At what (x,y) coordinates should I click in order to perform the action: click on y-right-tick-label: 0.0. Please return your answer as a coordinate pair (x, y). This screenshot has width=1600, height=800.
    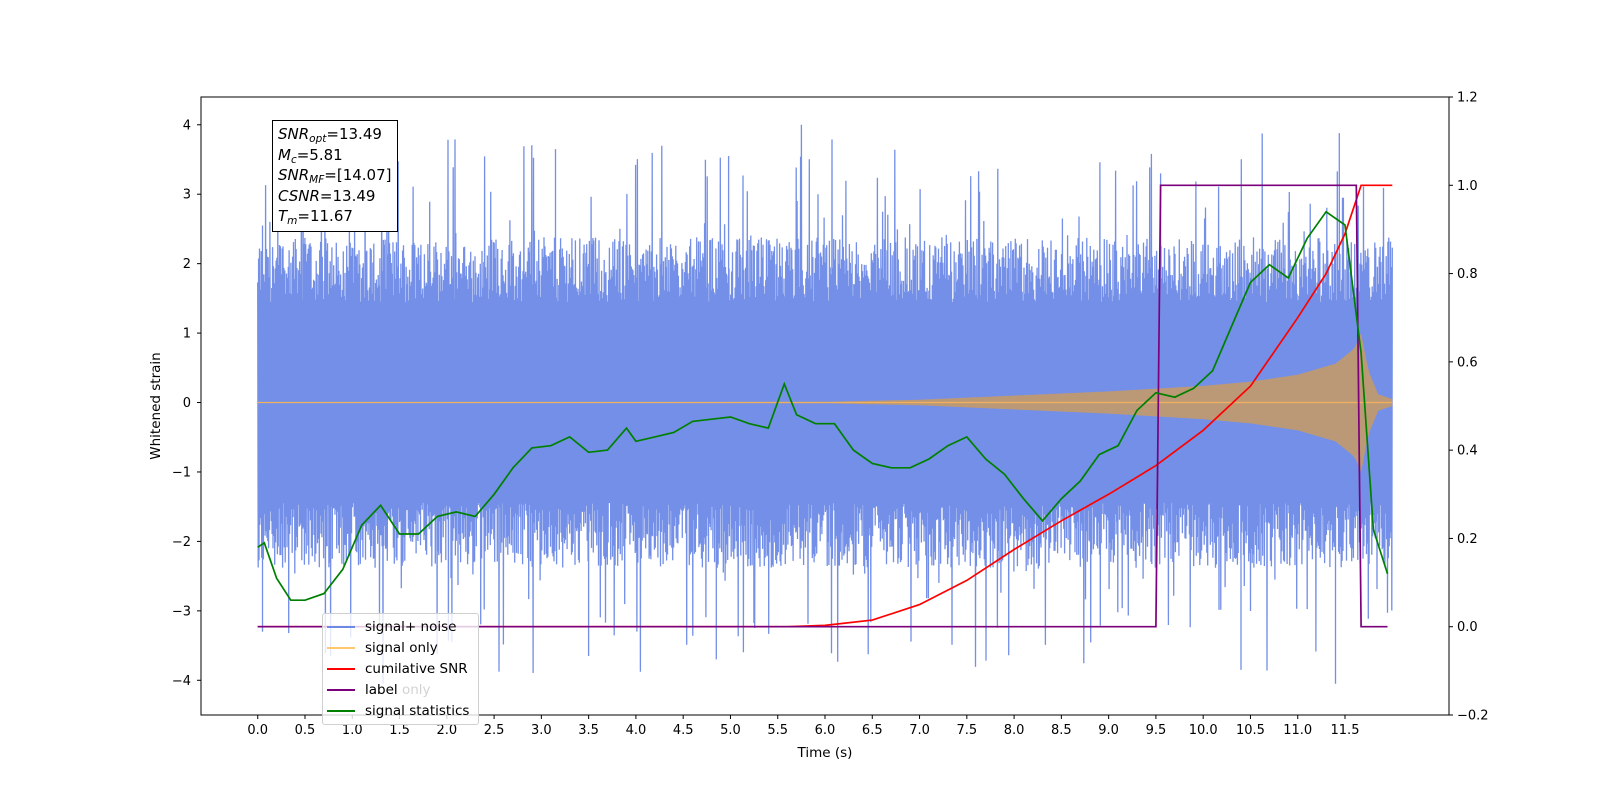
    Looking at the image, I should click on (1467, 627).